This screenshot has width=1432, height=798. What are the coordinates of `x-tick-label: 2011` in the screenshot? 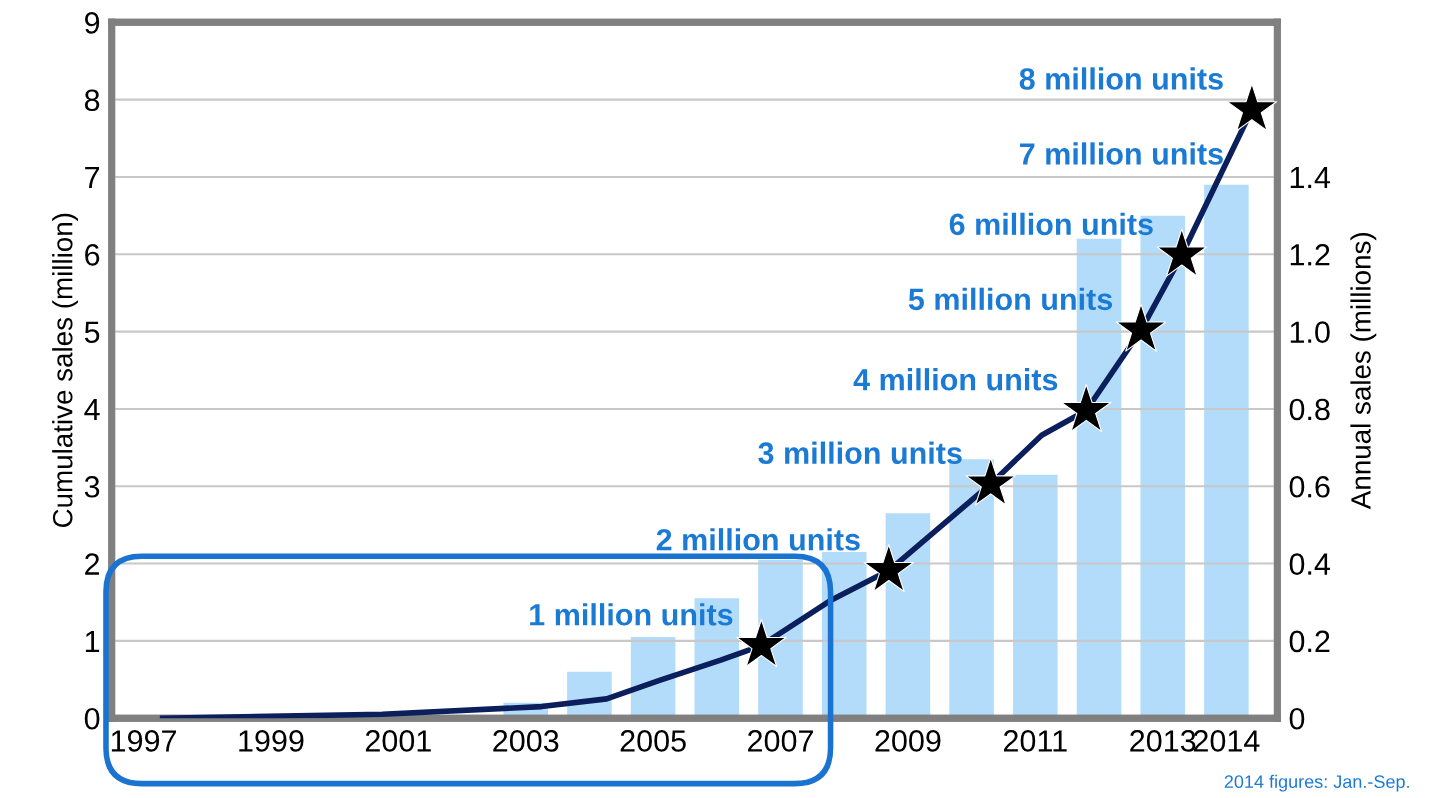 It's located at (1035, 741).